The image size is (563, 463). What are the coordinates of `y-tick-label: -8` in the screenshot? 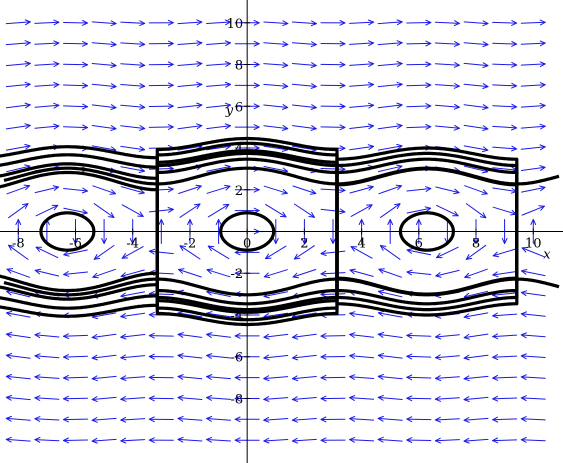 It's located at (236, 399).